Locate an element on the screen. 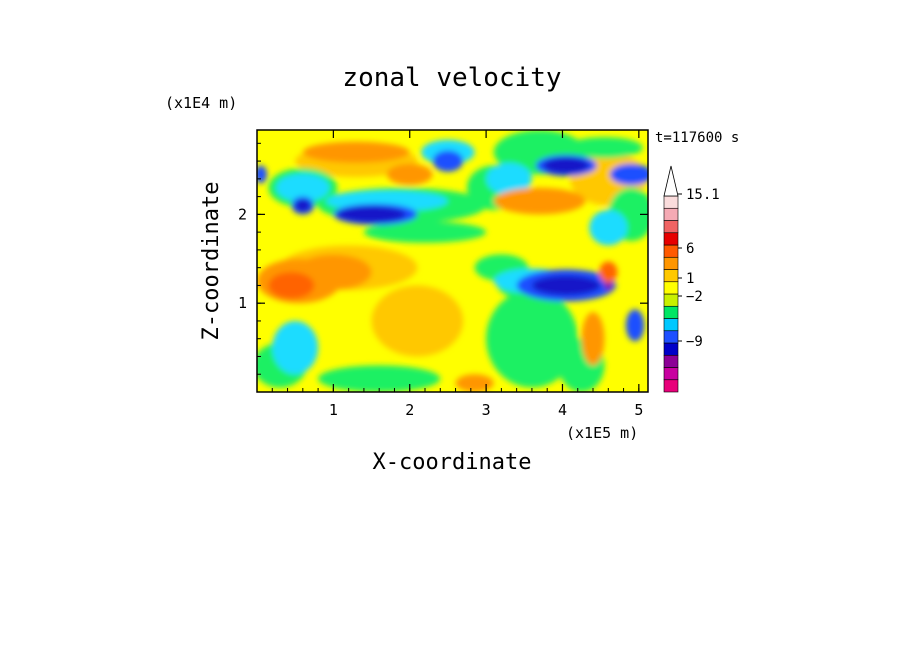 This screenshot has height=654, width=904. time-label: t=117600 s is located at coordinates (697, 138).